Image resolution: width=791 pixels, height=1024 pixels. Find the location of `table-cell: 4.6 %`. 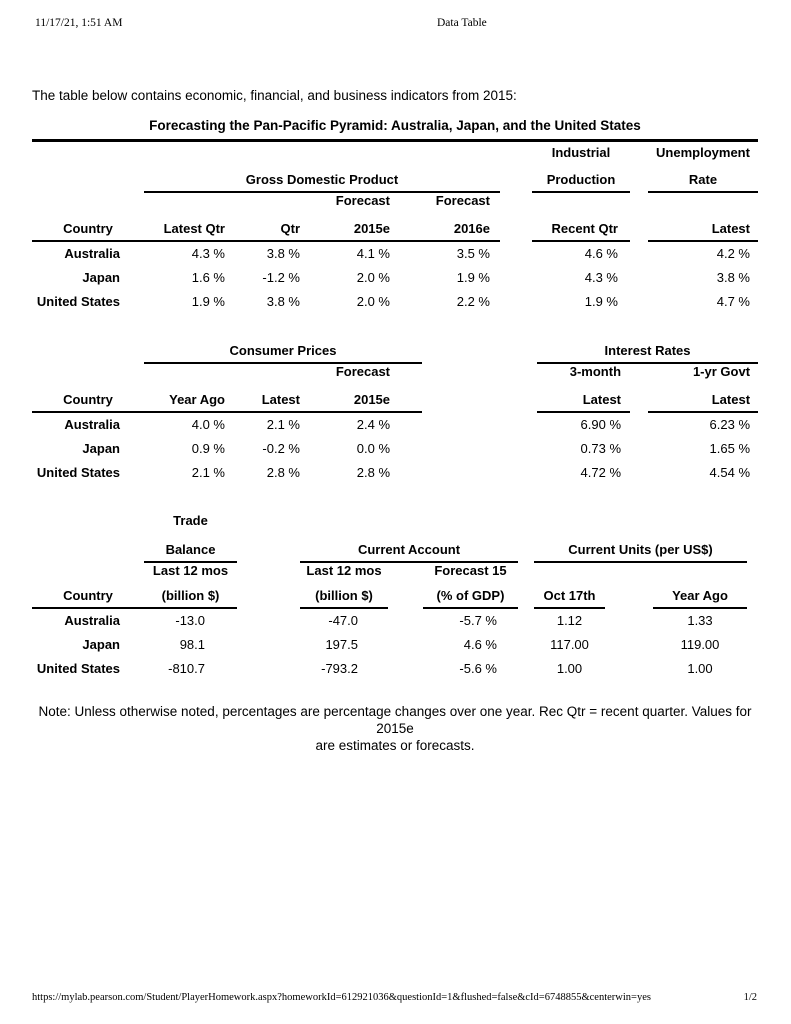

table-cell: 4.6 % is located at coordinates (601, 253).